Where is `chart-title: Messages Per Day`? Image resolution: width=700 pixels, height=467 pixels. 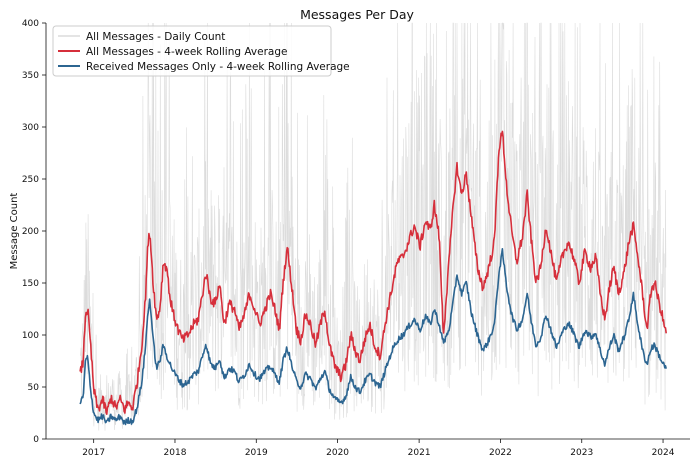
chart-title: Messages Per Day is located at coordinates (357, 14).